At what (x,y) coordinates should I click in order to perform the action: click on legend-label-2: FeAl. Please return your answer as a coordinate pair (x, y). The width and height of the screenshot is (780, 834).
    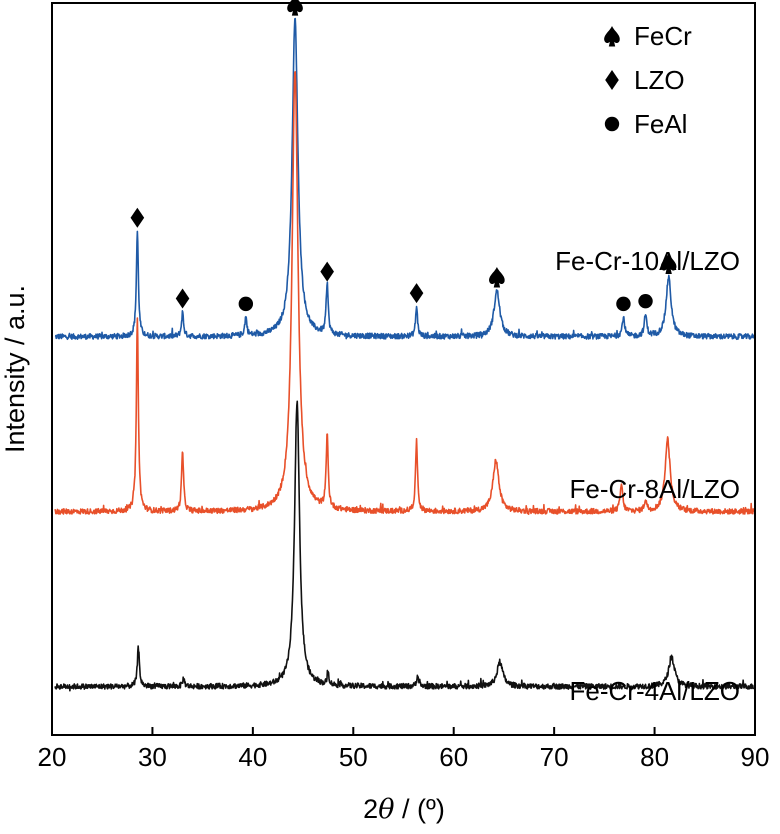
    Looking at the image, I should click on (660, 124).